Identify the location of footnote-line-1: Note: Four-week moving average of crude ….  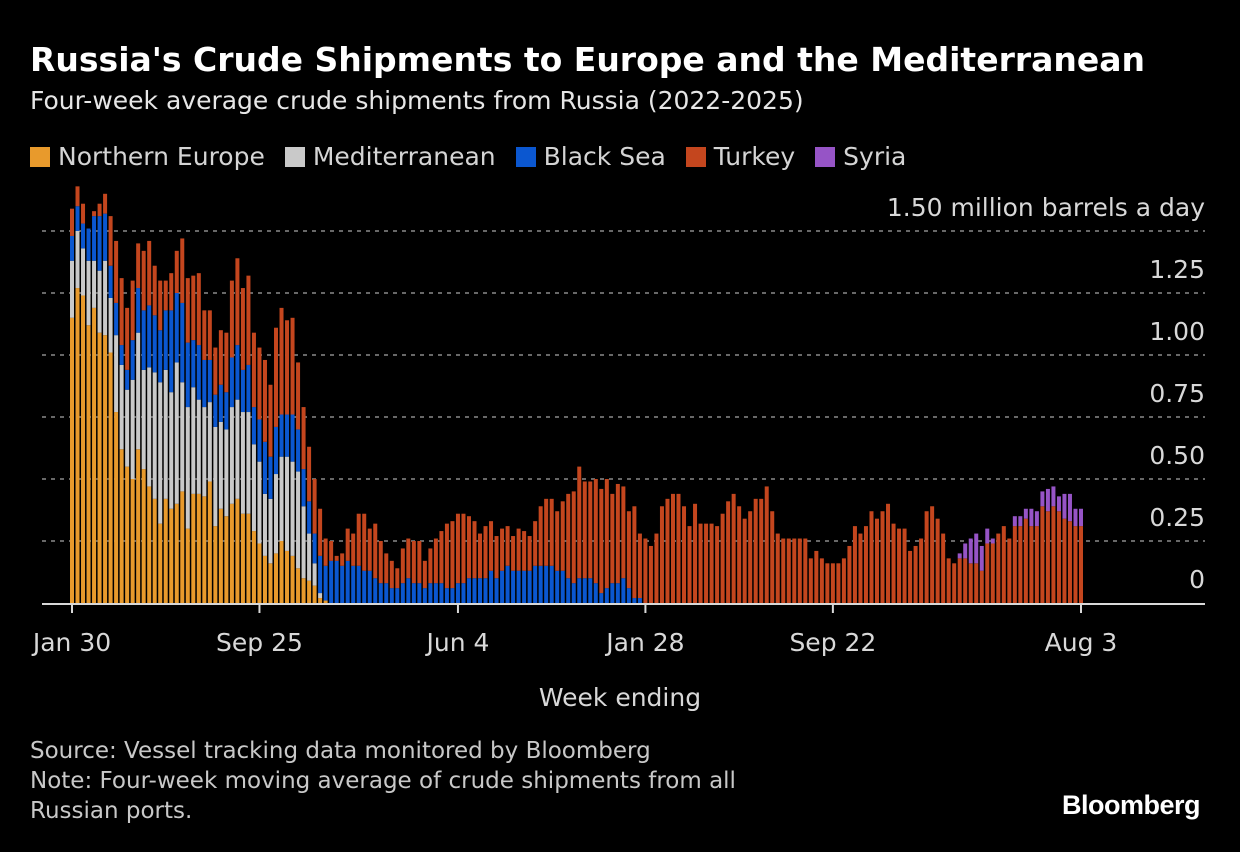
(383, 781).